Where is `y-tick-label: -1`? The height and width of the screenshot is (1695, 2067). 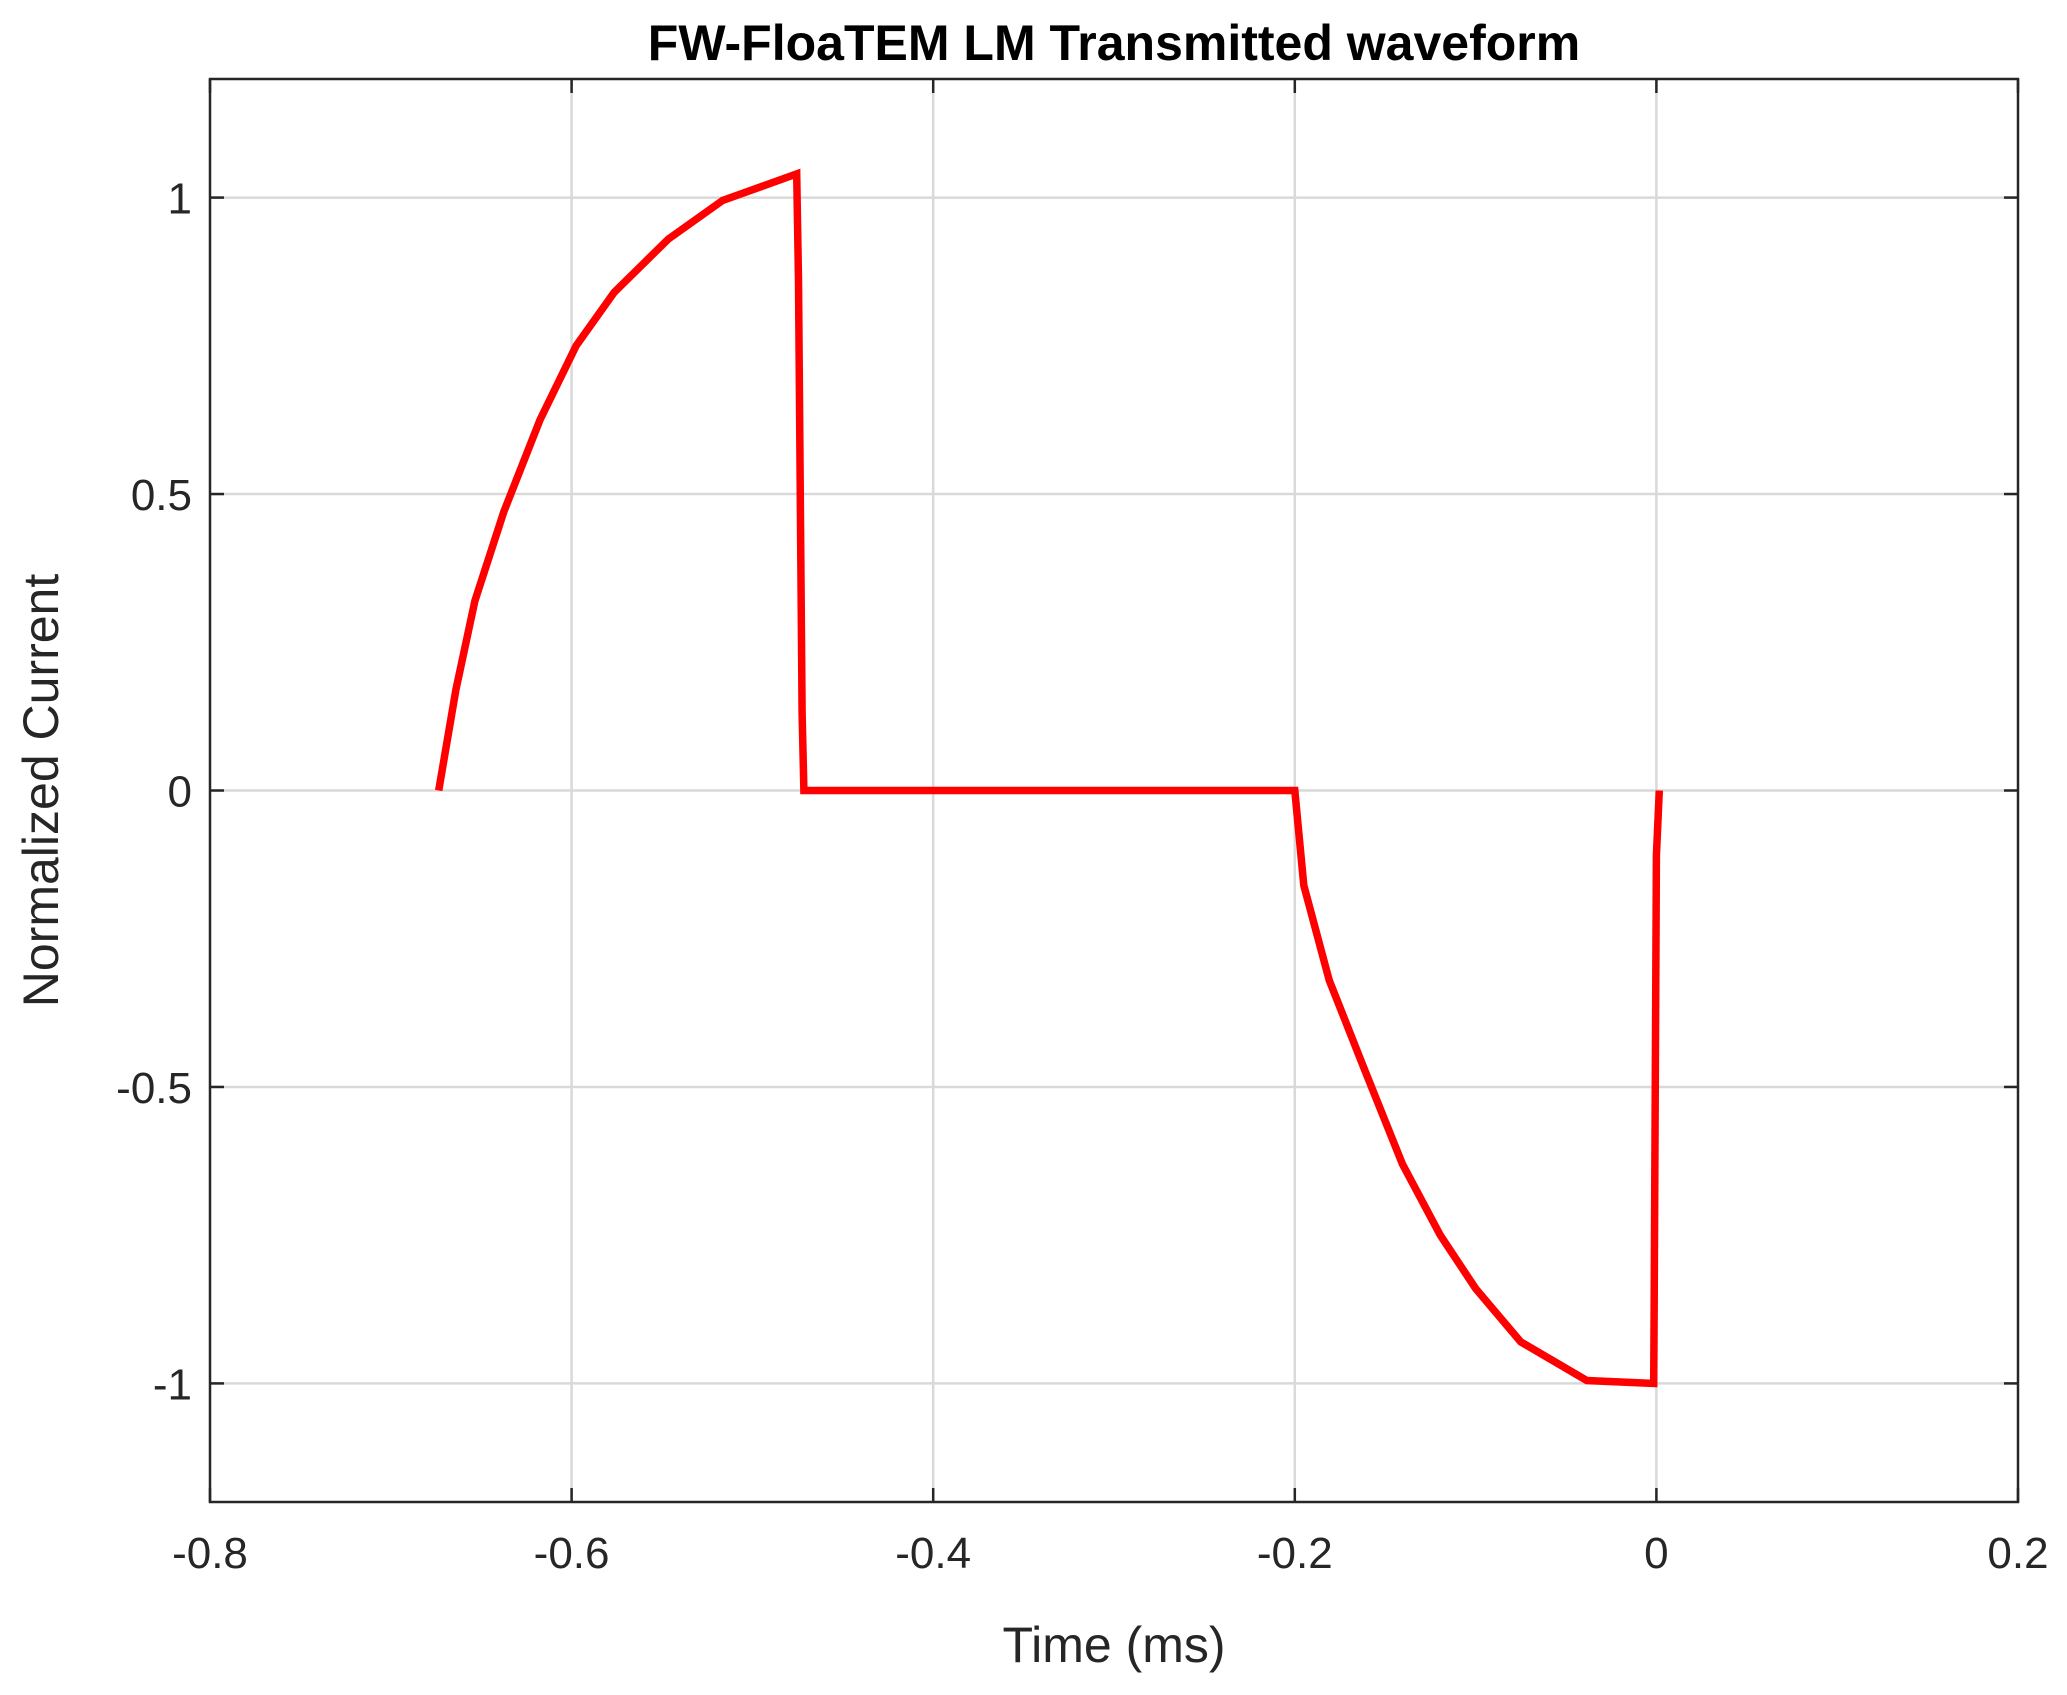
y-tick-label: -1 is located at coordinates (172, 1384).